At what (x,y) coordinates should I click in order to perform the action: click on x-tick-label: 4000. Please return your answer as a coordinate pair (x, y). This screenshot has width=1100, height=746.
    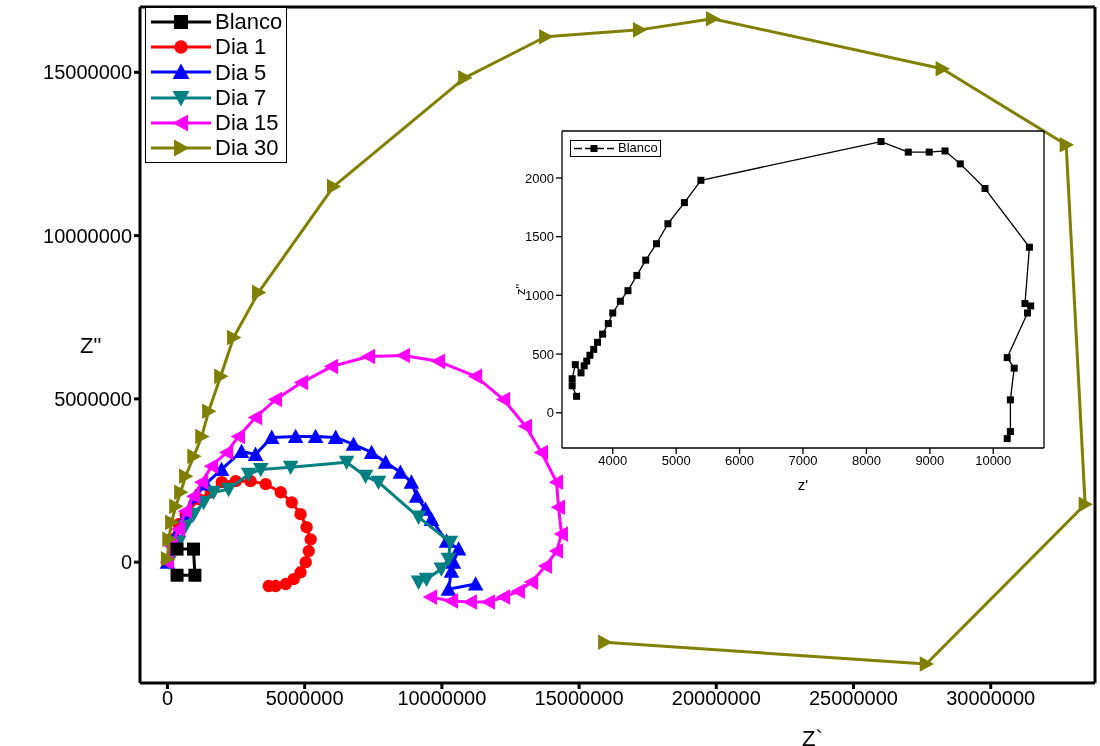
    Looking at the image, I should click on (613, 461).